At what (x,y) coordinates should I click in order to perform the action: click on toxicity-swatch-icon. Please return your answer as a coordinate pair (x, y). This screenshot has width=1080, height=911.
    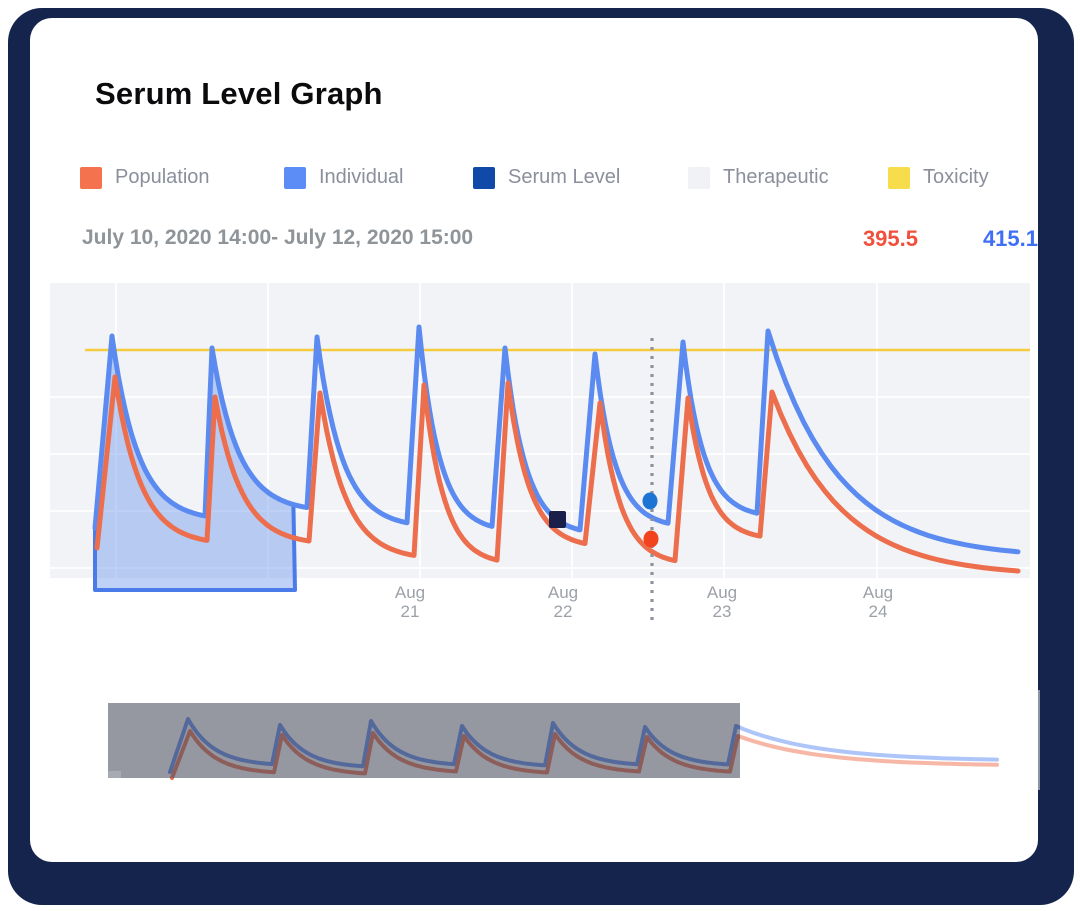
    Looking at the image, I should click on (899, 177).